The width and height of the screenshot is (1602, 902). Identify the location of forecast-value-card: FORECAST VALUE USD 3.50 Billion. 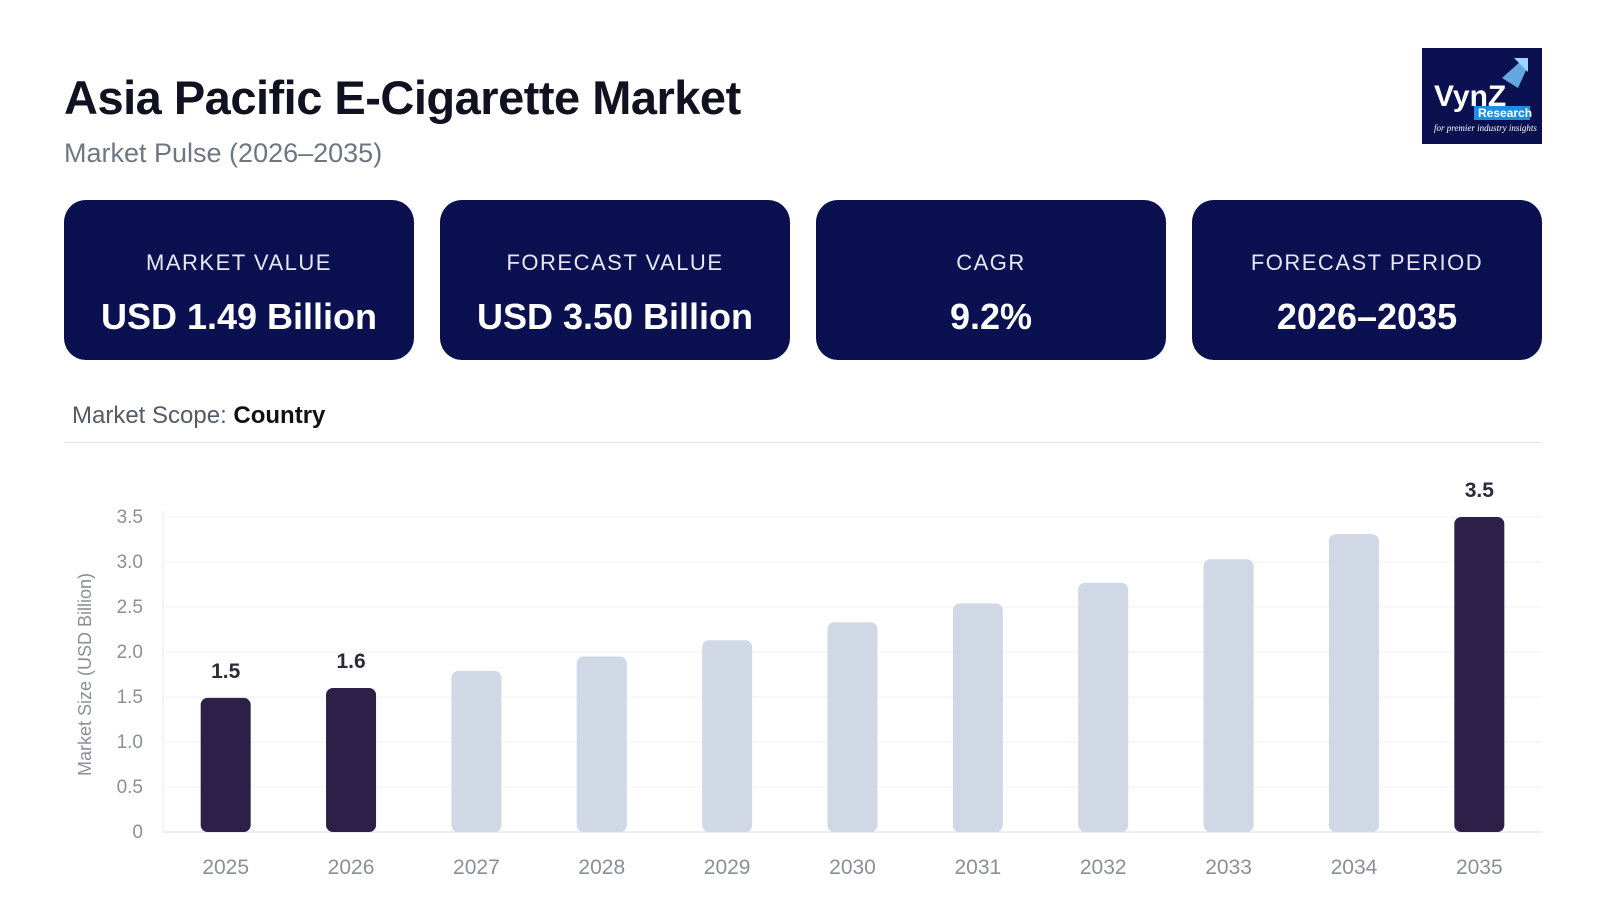
(615, 280).